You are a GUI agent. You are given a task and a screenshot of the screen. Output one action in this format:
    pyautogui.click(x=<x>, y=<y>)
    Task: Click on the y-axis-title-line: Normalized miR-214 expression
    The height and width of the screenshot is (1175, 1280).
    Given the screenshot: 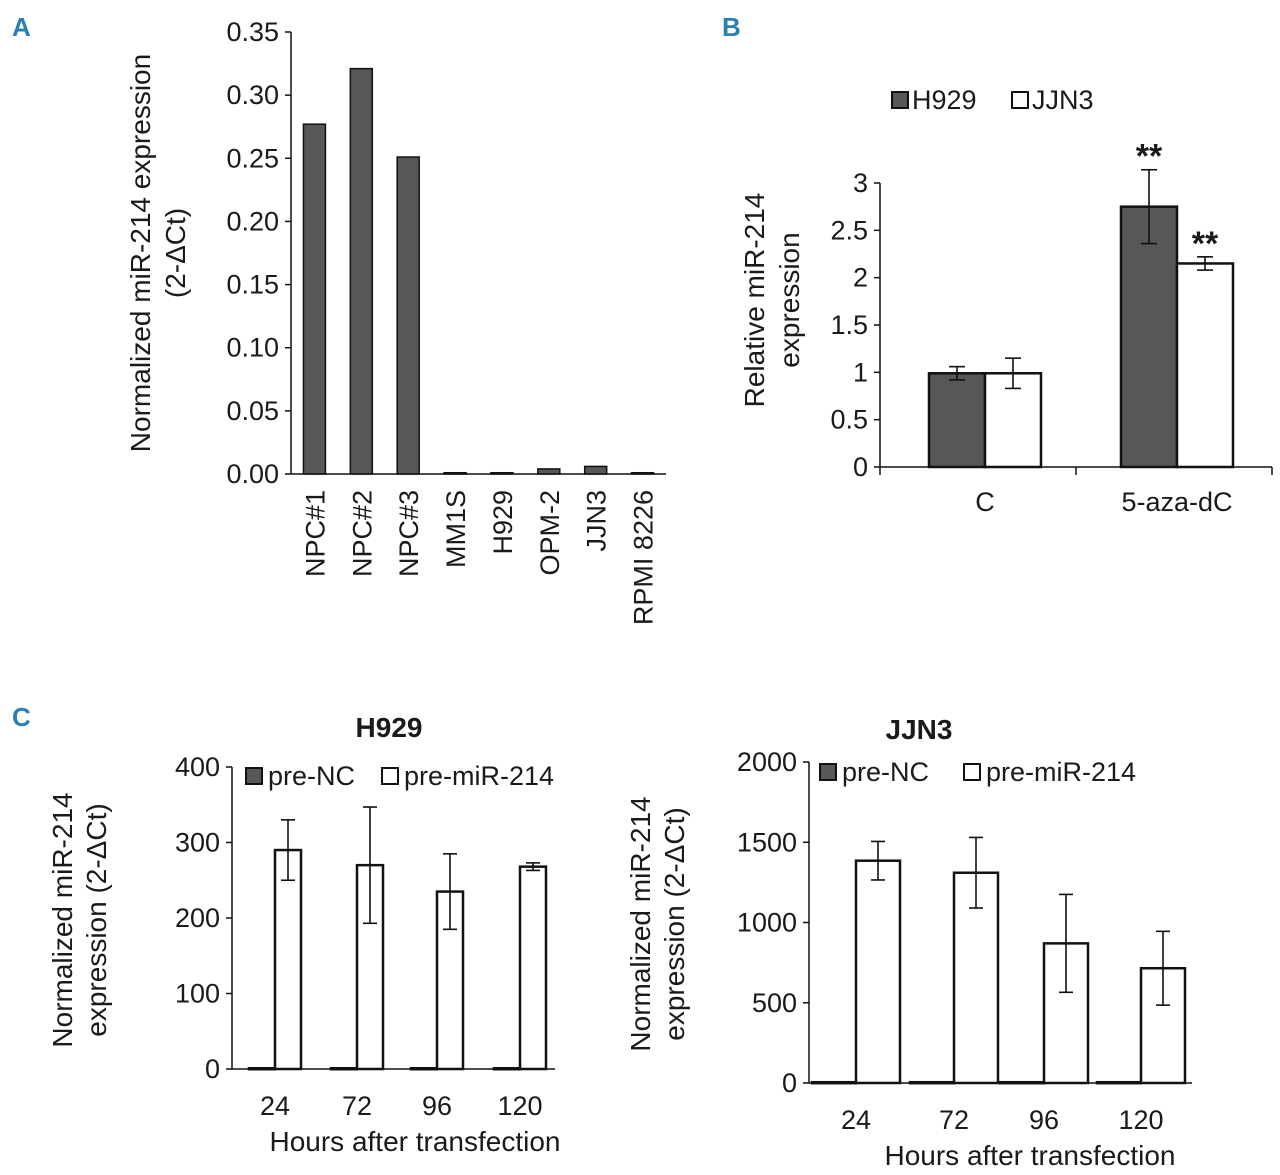 What is the action you would take?
    pyautogui.click(x=140, y=253)
    